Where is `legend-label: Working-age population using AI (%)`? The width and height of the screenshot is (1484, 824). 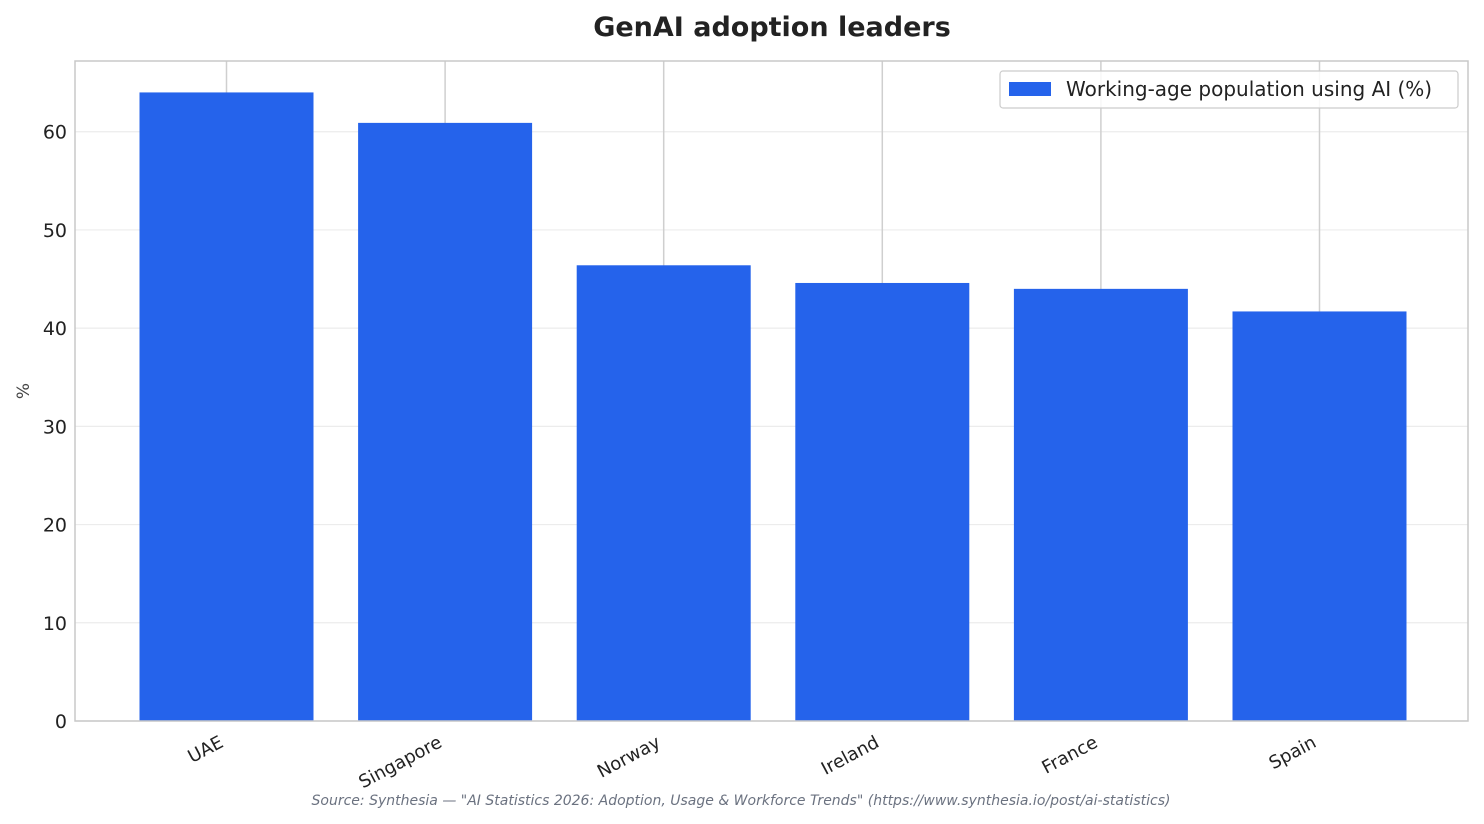
legend-label: Working-age population using AI (%) is located at coordinates (1249, 89).